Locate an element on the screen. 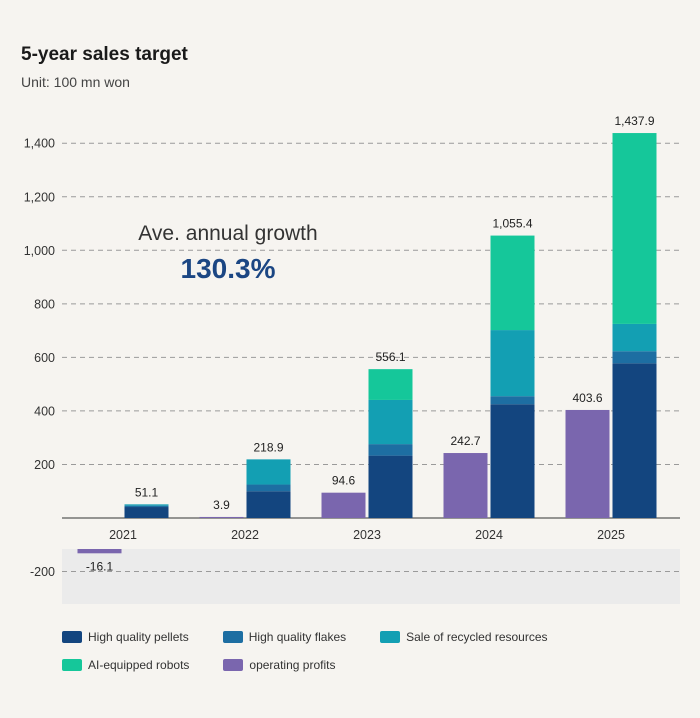  profit-data-label: 3.9 is located at coordinates (221, 505).